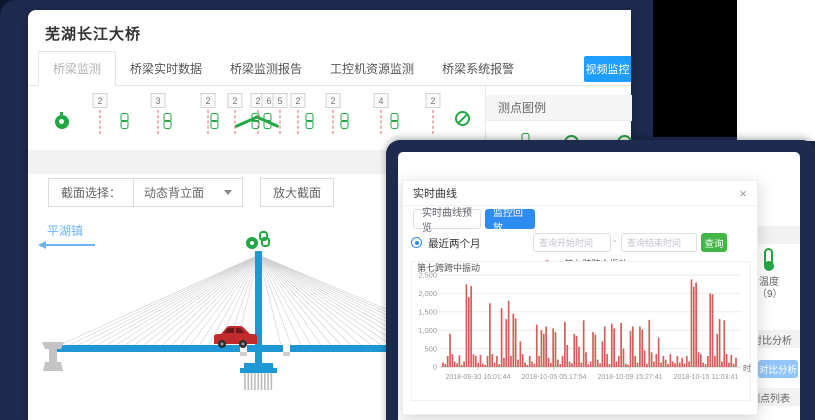 This screenshot has width=815, height=420. What do you see at coordinates (659, 242) in the screenshot?
I see `query-end-time-input` at bounding box center [659, 242].